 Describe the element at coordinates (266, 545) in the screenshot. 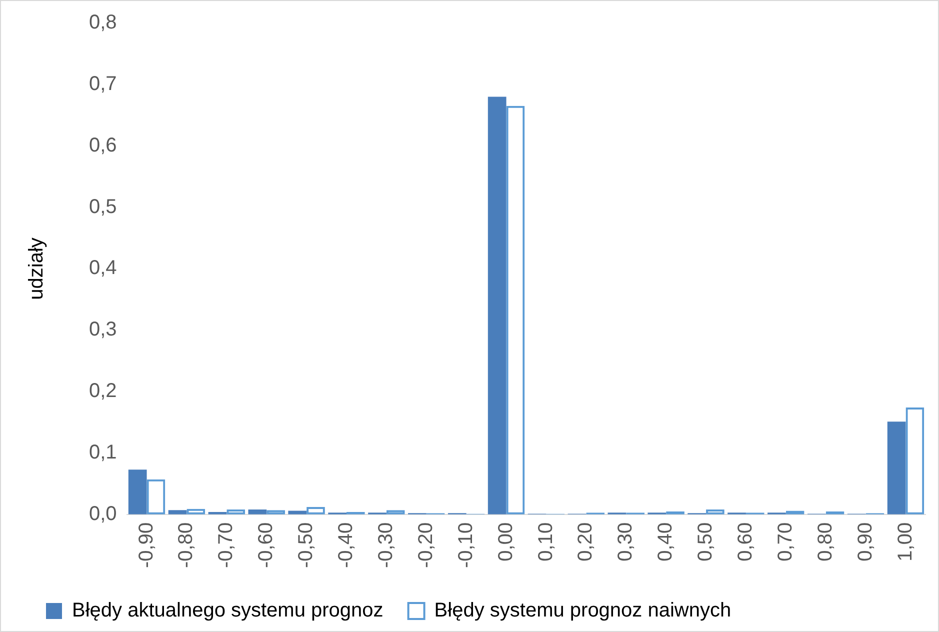

I see `x-tick-label: -0,60` at that location.